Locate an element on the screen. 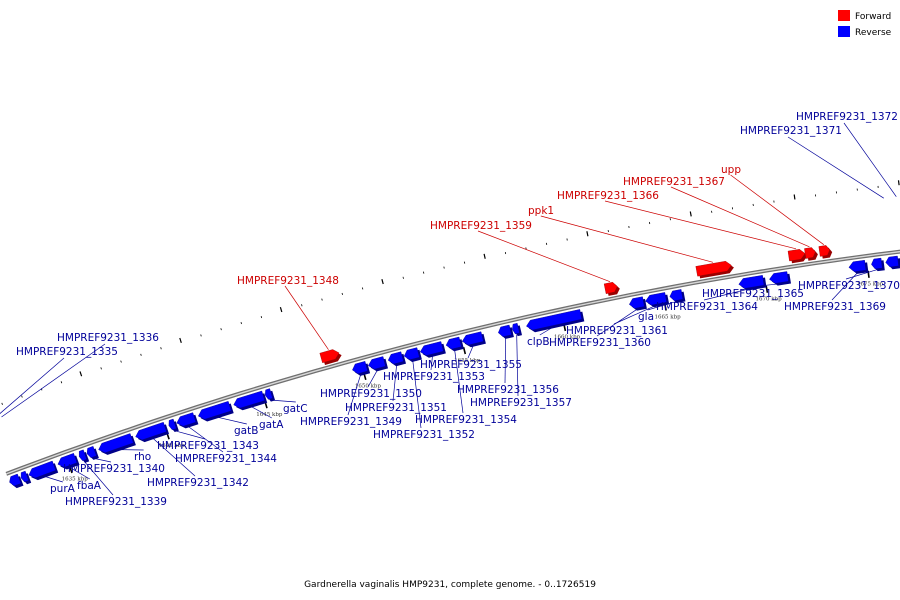 This screenshot has height=600, width=900. gene-label: HMPREF9231_1350 is located at coordinates (371, 394).